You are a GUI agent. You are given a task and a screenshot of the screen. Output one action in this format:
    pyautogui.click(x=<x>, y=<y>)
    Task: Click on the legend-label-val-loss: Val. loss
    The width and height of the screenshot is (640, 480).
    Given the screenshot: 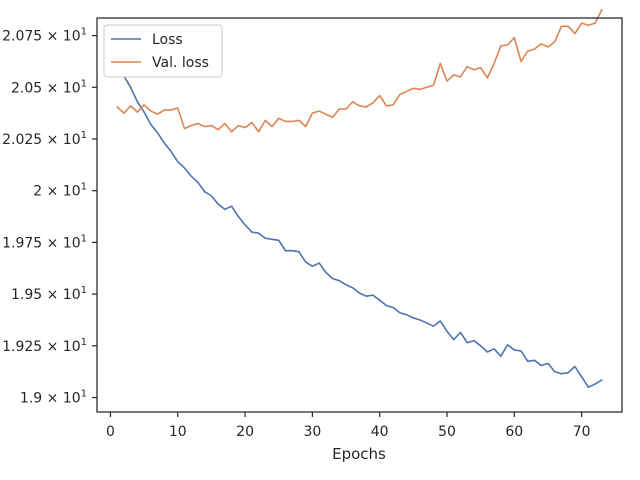 What is the action you would take?
    pyautogui.click(x=180, y=63)
    